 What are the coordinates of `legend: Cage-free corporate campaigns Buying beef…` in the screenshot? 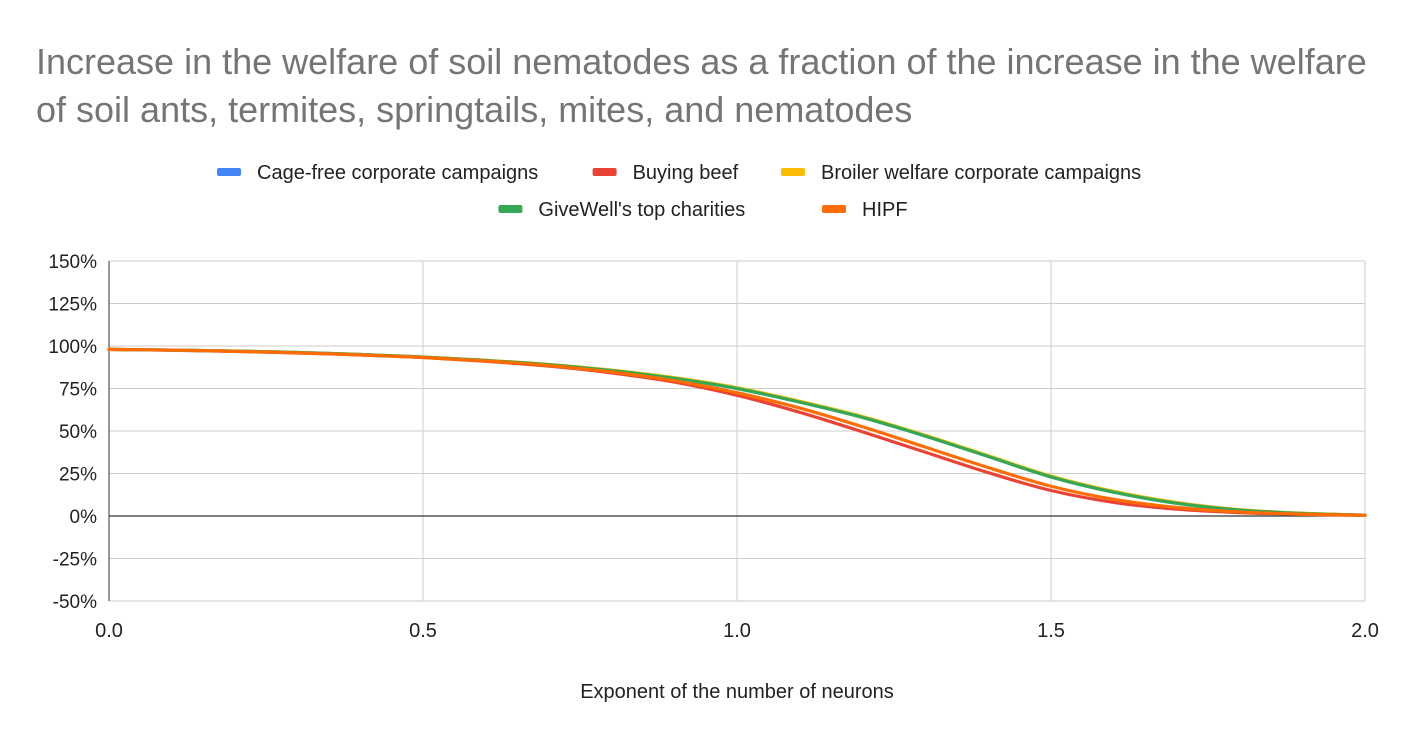 It's located at (679, 191).